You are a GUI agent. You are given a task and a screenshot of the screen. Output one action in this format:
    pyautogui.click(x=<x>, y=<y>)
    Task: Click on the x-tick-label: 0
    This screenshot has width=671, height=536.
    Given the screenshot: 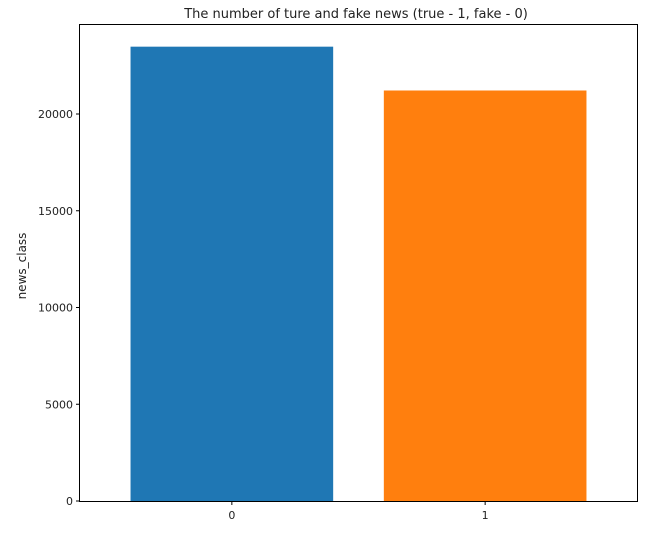 What is the action you would take?
    pyautogui.click(x=231, y=515)
    